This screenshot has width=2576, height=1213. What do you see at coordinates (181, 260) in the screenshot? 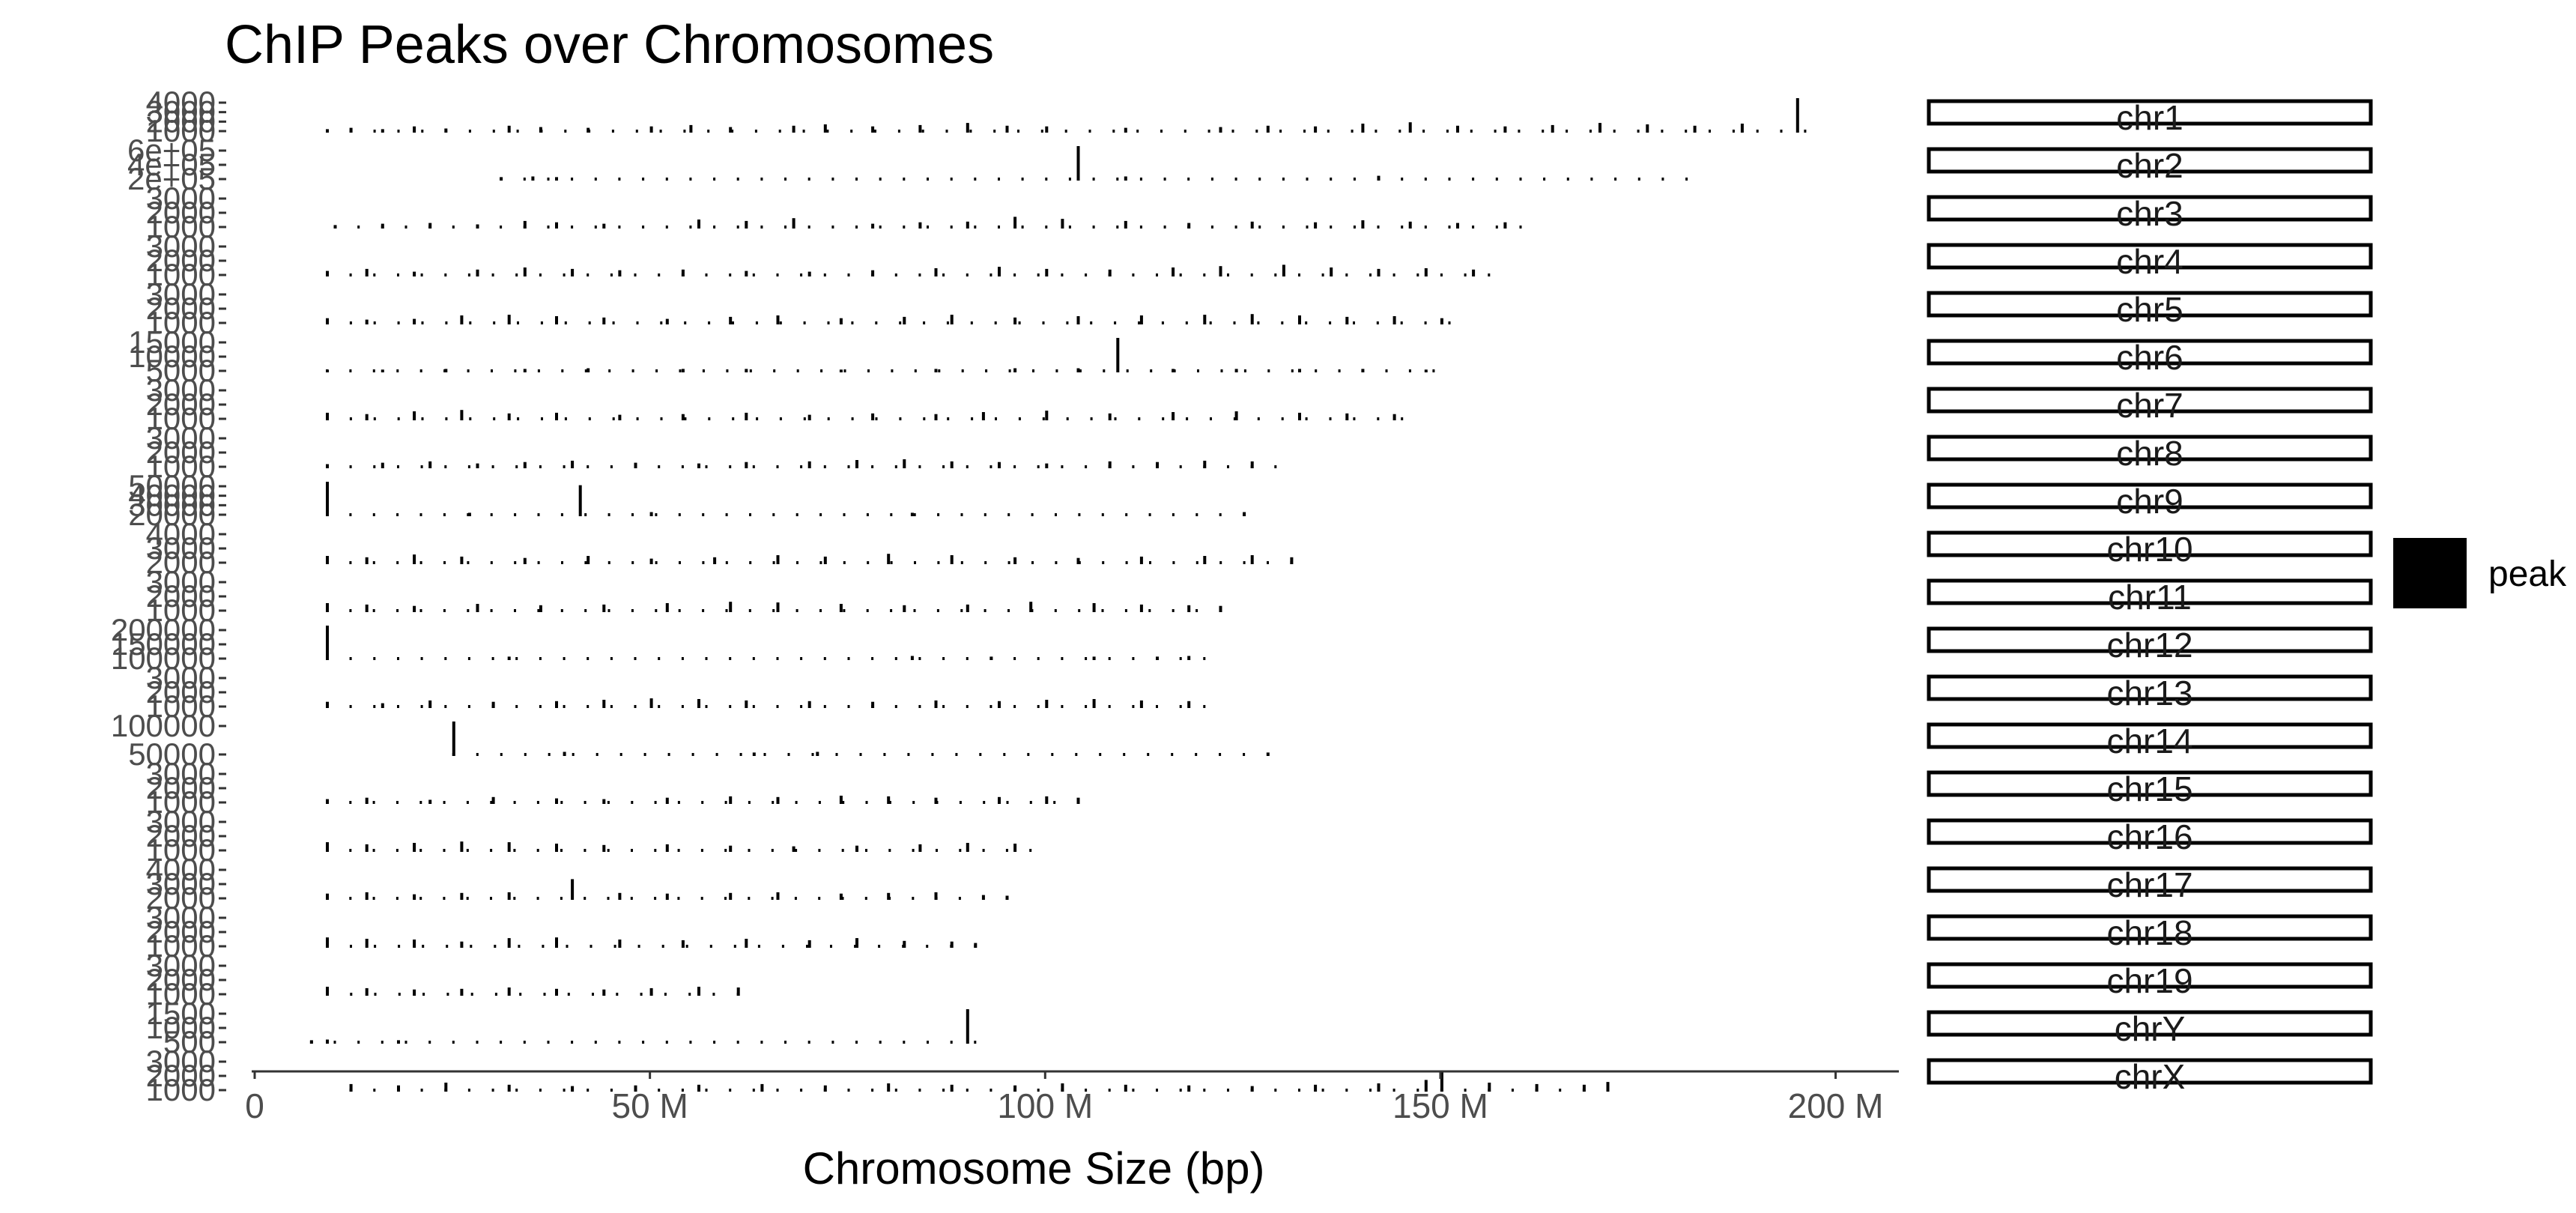
I see `y-tick-label: 2000` at bounding box center [181, 260].